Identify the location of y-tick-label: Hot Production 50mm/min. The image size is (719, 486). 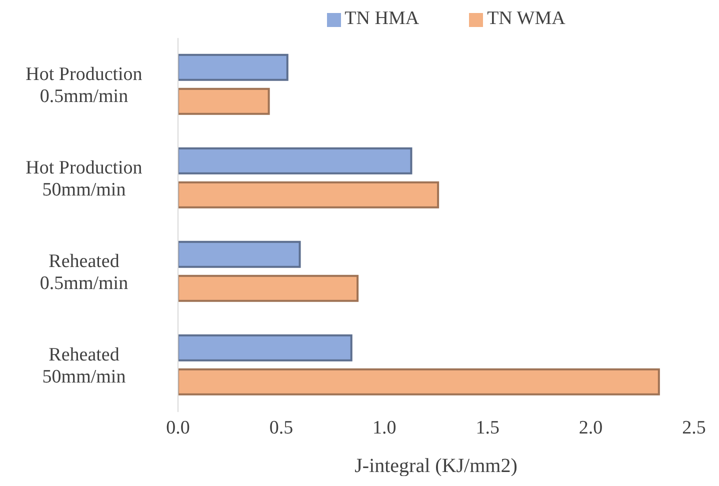
(84, 178).